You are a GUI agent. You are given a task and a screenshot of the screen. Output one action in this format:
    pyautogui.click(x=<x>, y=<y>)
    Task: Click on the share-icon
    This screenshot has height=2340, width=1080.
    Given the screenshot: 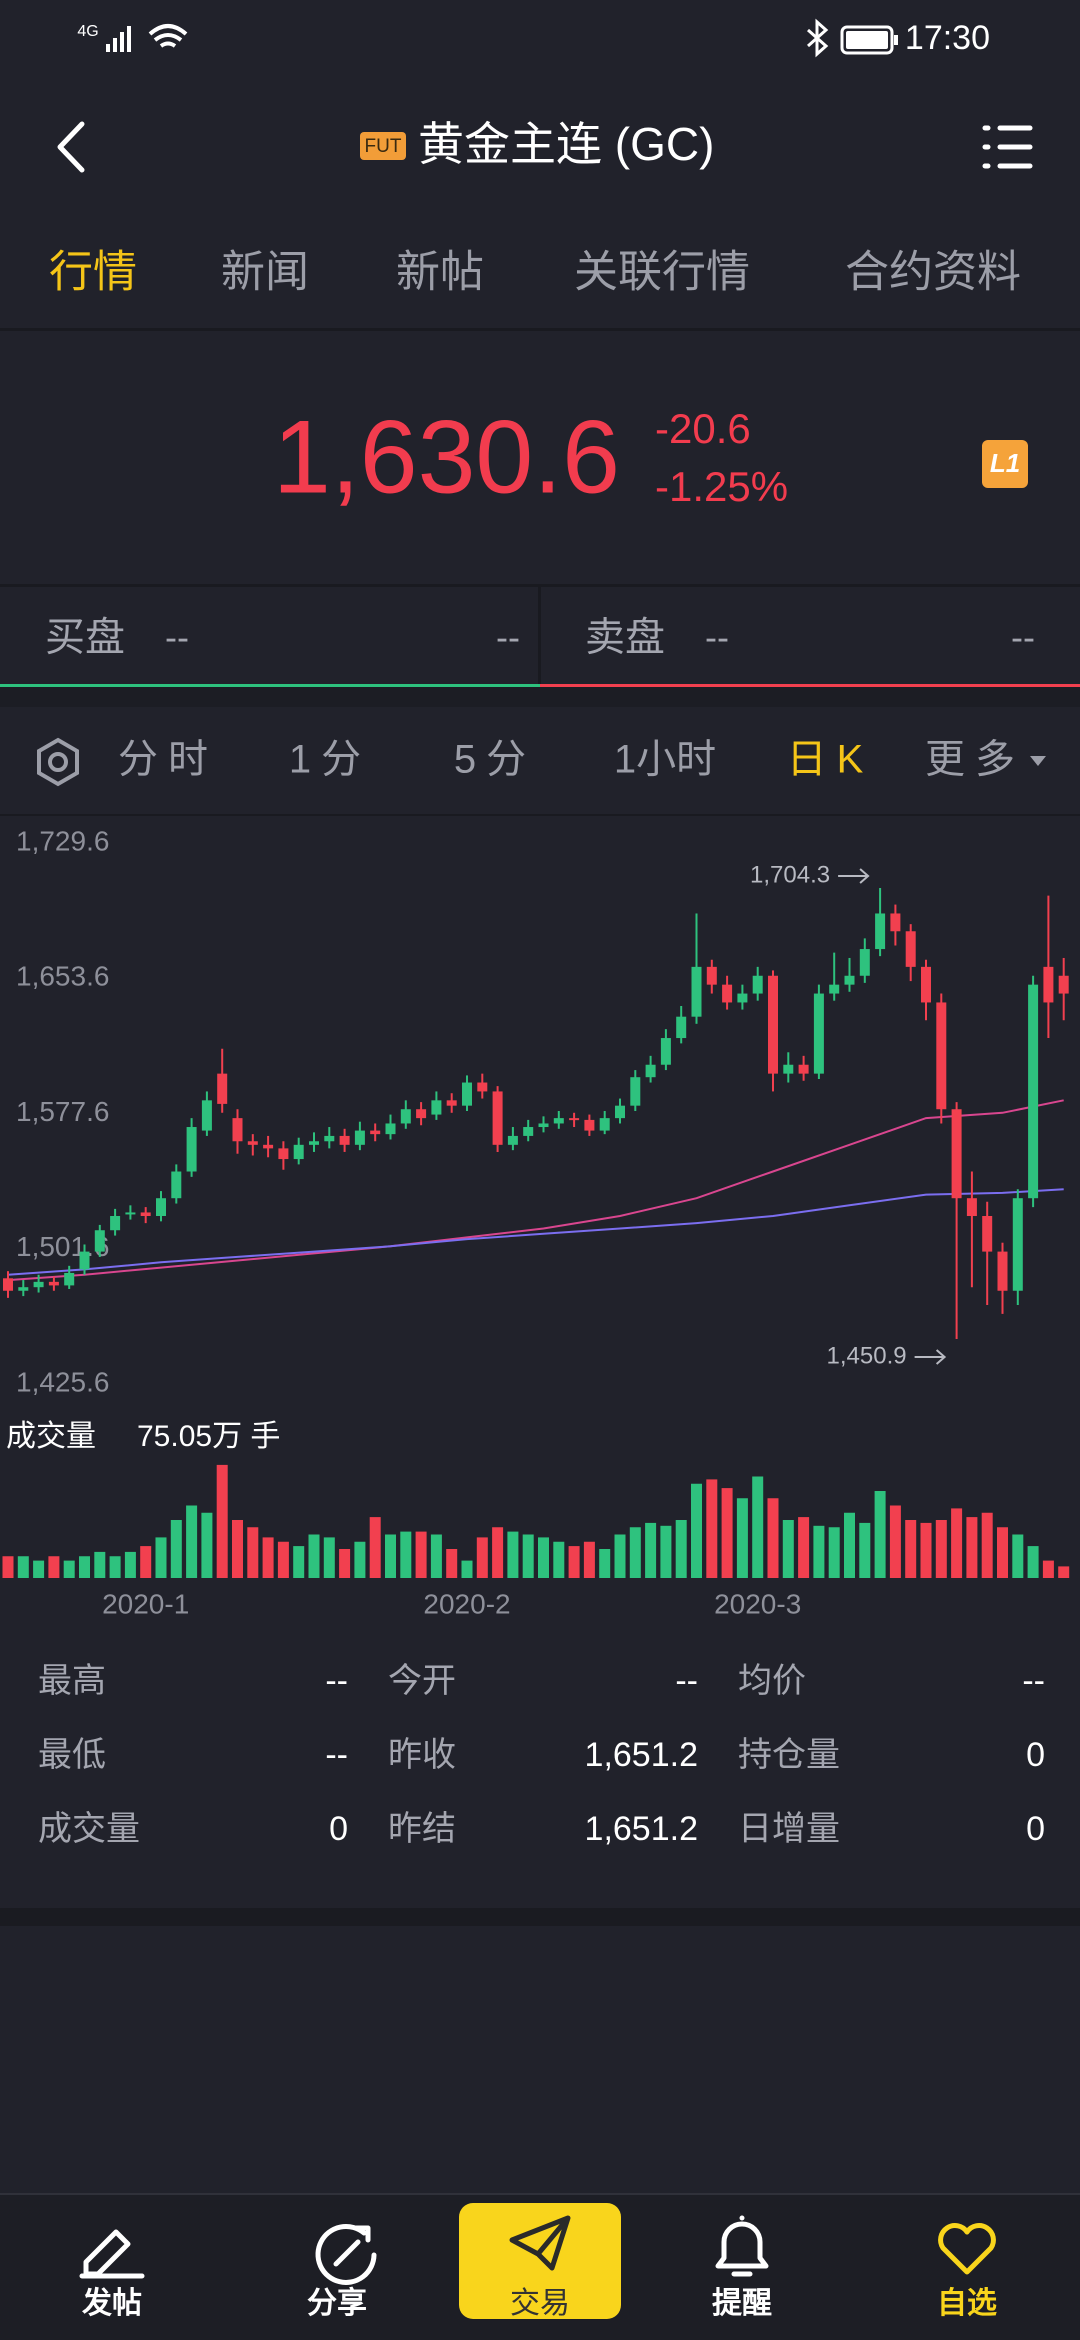 What is the action you would take?
    pyautogui.click(x=346, y=2254)
    